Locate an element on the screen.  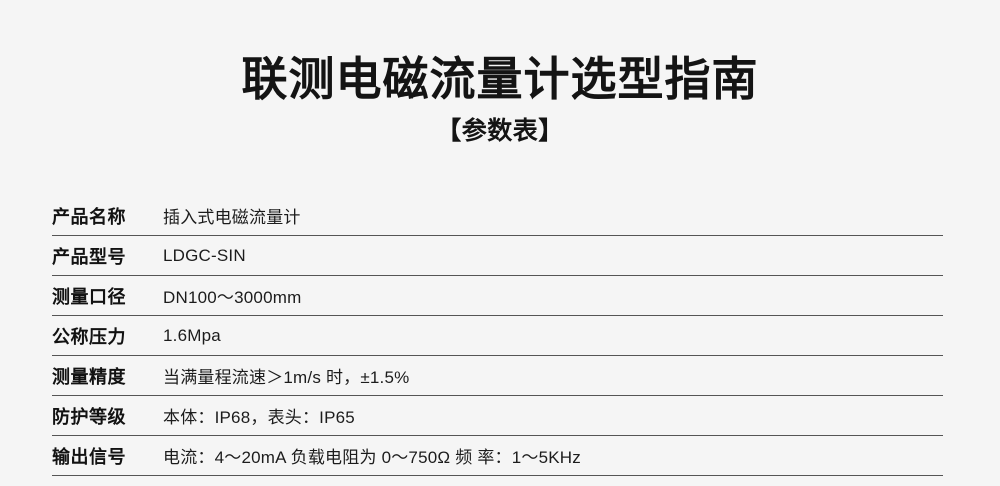
page-subtitle: 【参数表】 is located at coordinates (500, 131).